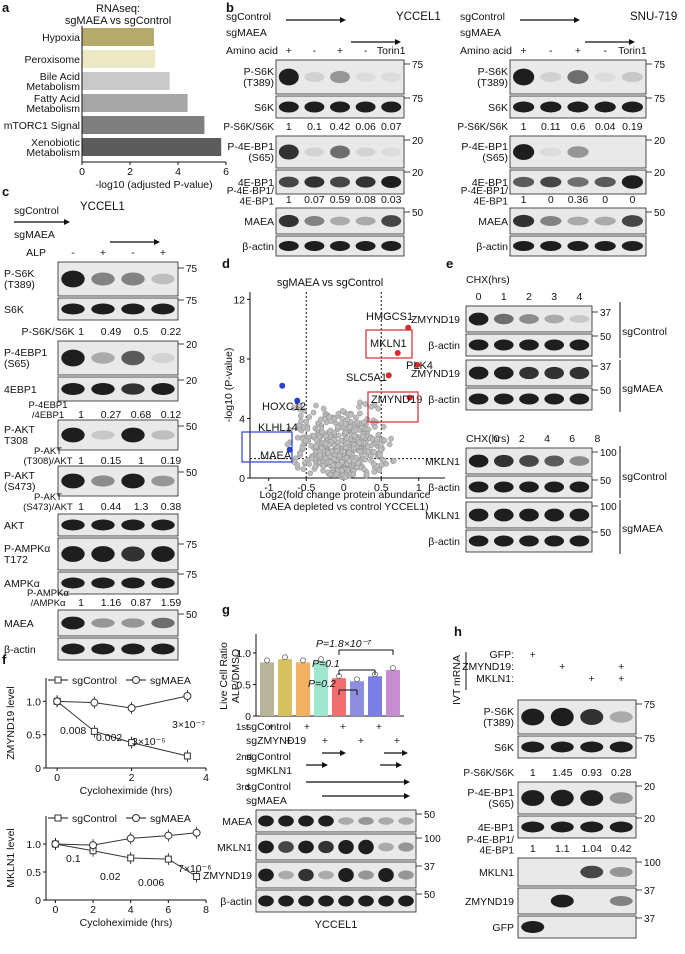  I want to click on construct-label: ZMYND19:, so click(488, 667).